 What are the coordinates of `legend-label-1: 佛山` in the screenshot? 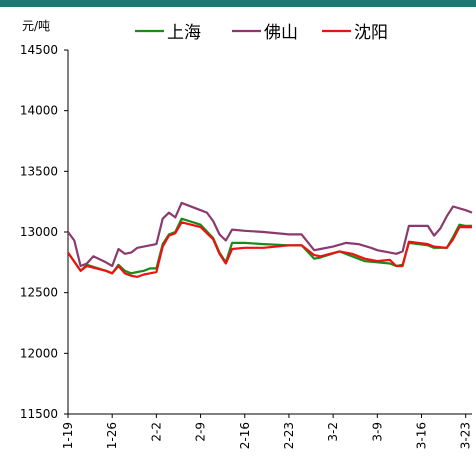 It's located at (281, 33).